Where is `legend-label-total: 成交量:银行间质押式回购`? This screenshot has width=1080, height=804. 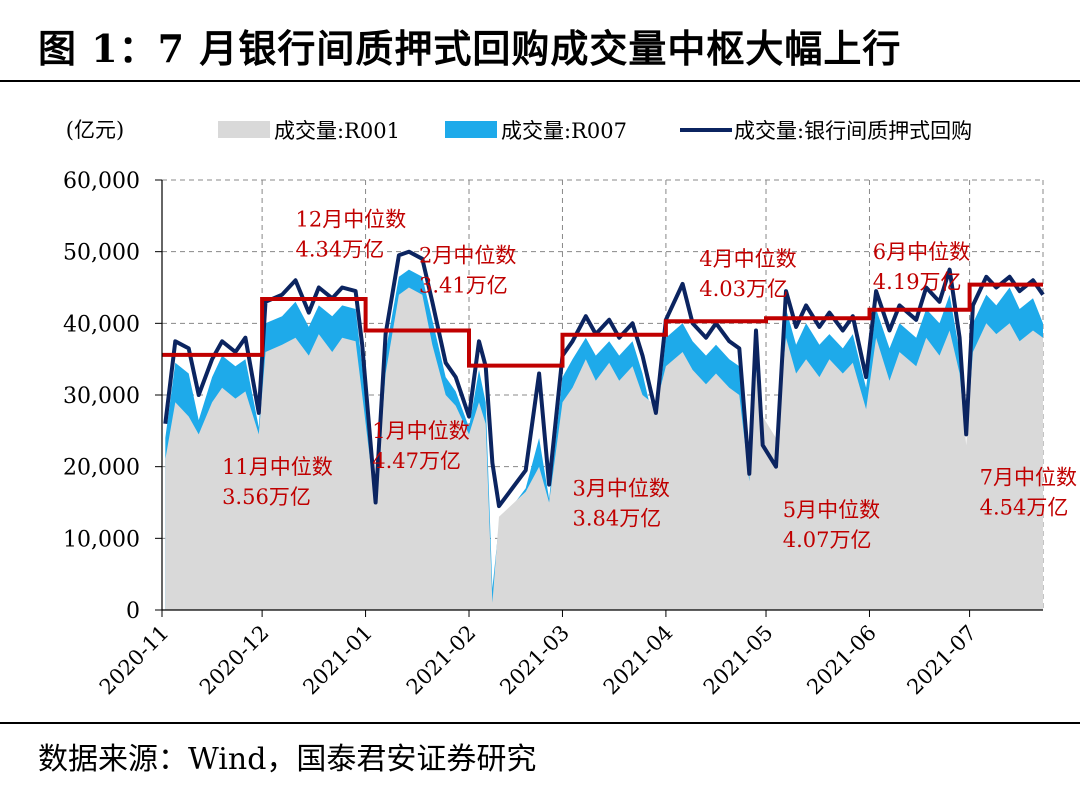 legend-label-total: 成交量:银行间质押式回购 is located at coordinates (853, 131).